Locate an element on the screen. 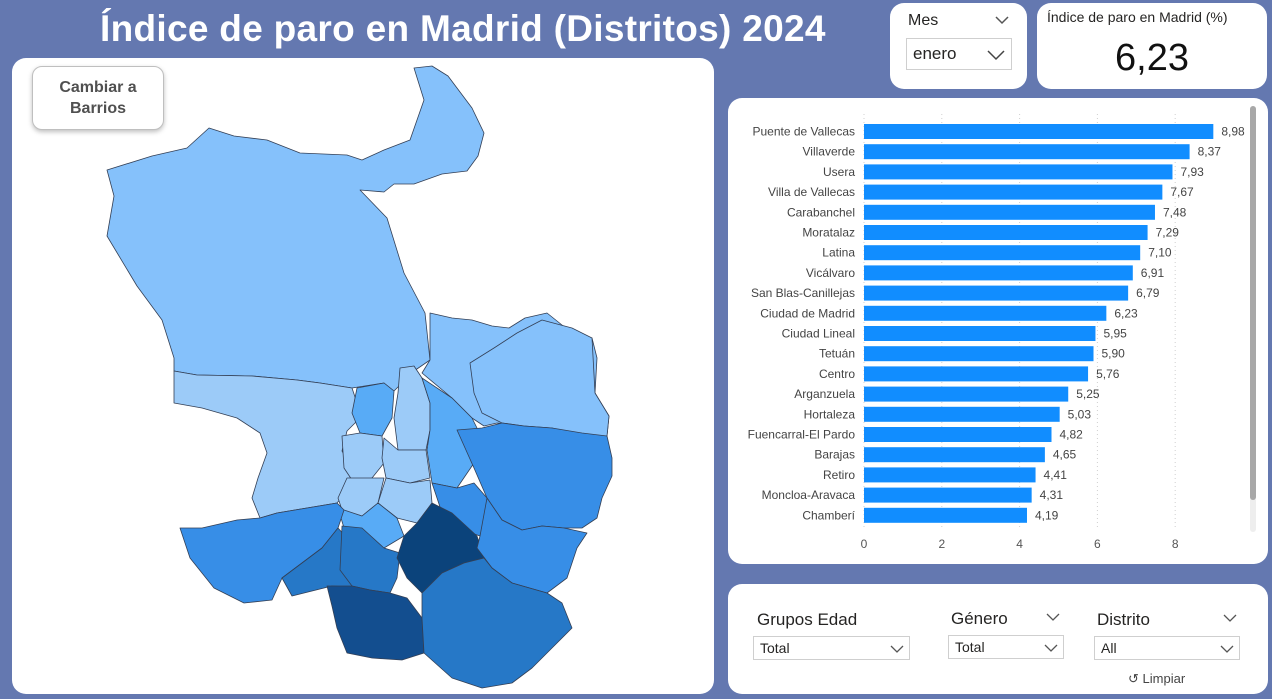  switch-to-barrios-button: Cambiar a Barrios is located at coordinates (98, 98).